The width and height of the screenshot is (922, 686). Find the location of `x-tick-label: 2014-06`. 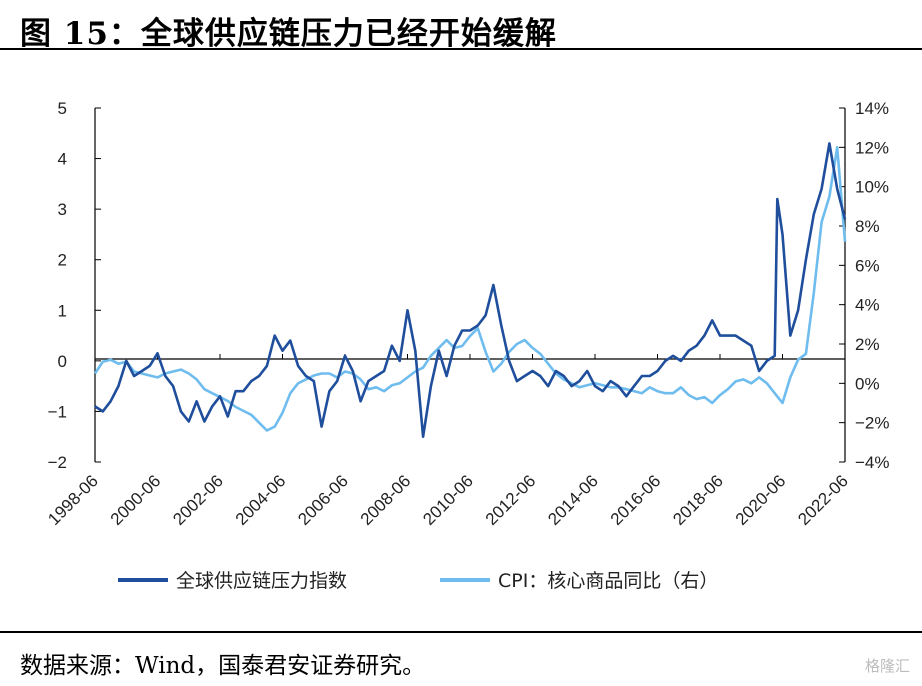

x-tick-label: 2014-06 is located at coordinates (573, 500).